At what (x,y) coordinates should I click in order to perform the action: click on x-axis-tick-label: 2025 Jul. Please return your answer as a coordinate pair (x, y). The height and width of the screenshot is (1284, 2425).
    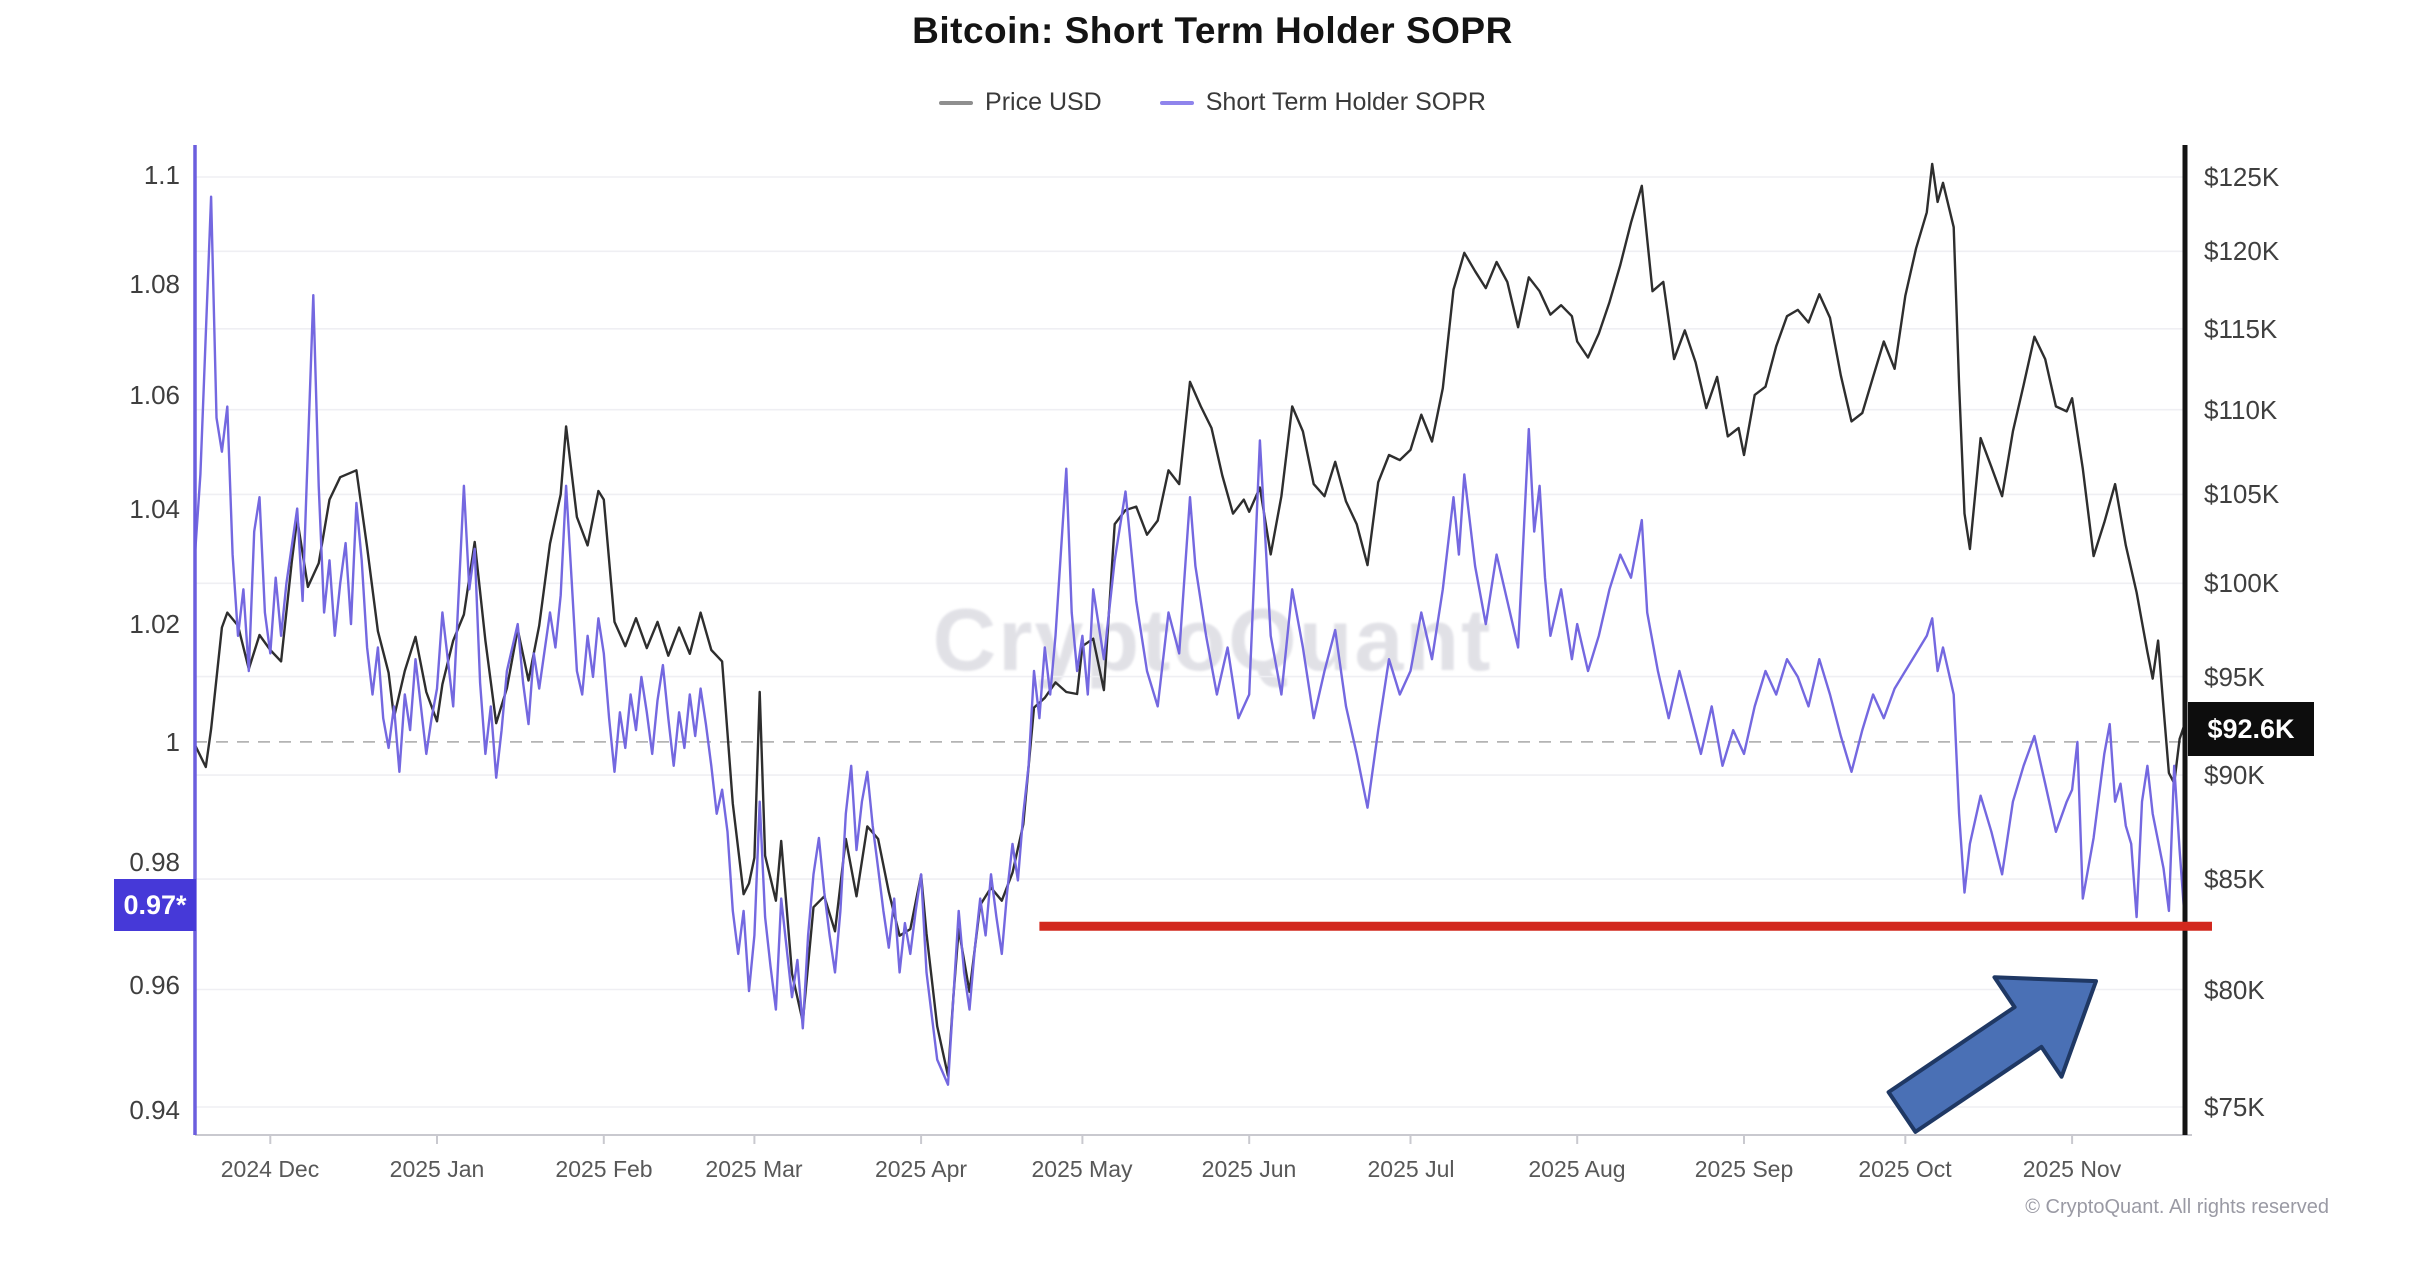
    Looking at the image, I should click on (1411, 1169).